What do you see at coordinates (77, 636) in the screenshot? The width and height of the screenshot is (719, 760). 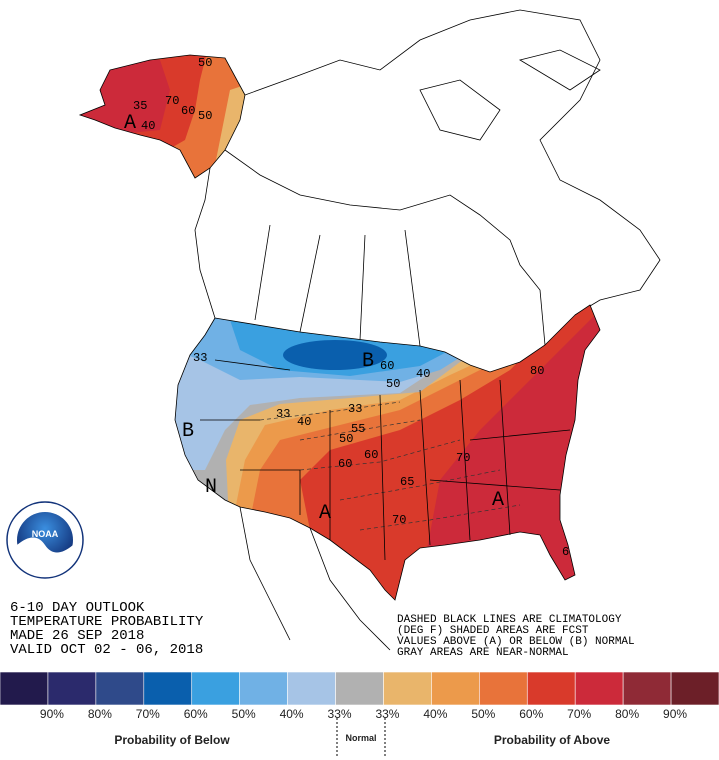 I see `title-line: MADE 26 SEP 2018` at bounding box center [77, 636].